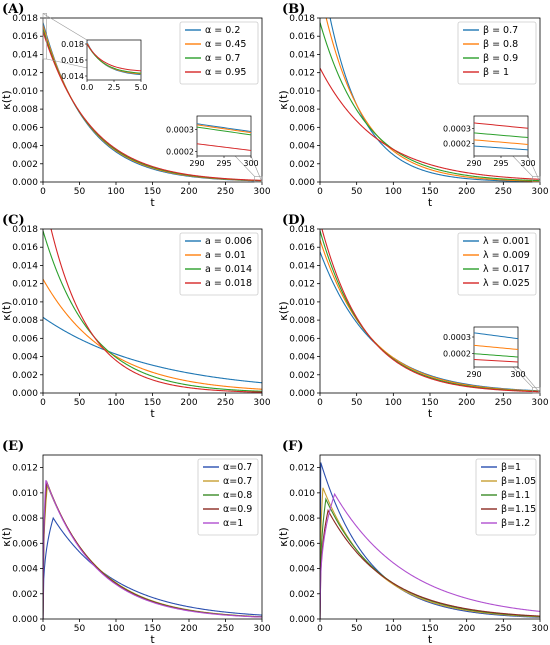  What do you see at coordinates (500, 58) in the screenshot?
I see `legend-label: β = 0.9` at bounding box center [500, 58].